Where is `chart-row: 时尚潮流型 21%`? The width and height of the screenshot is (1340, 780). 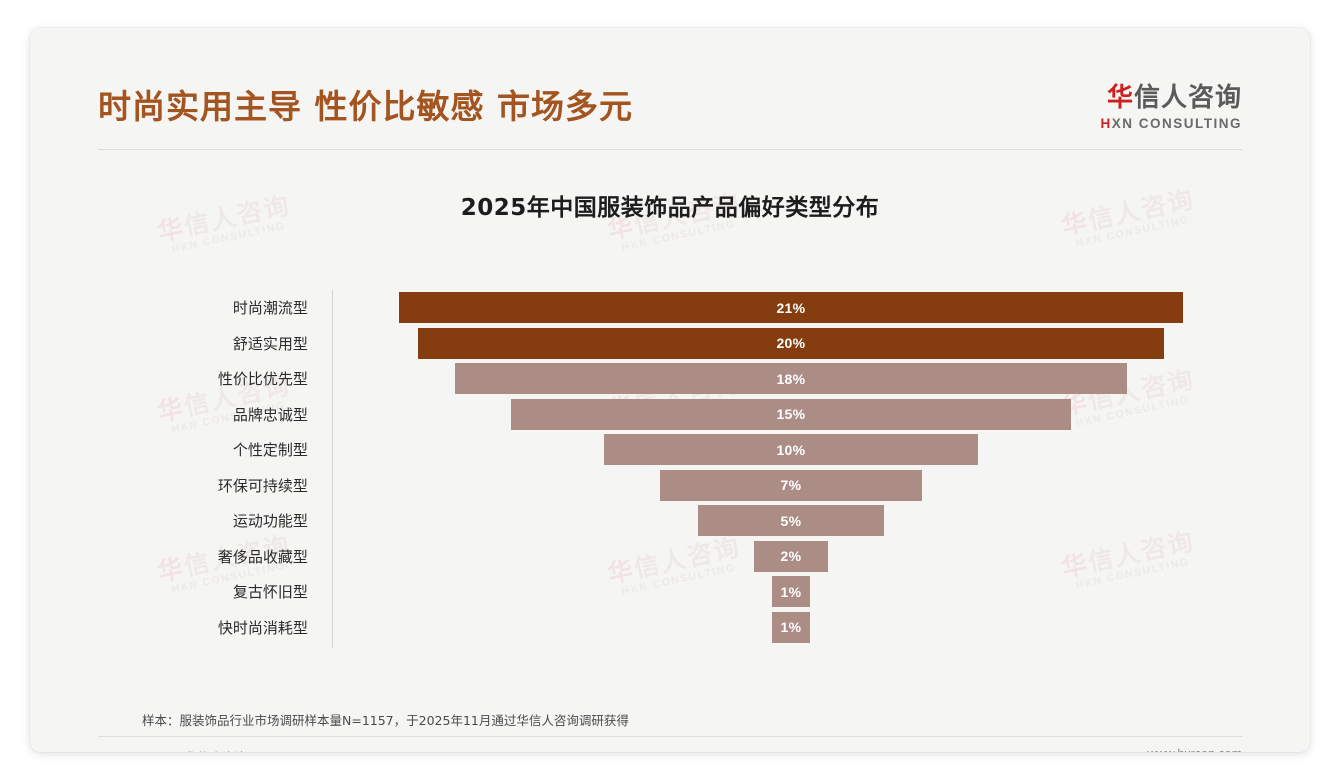
chart-row: 时尚潮流型 21% is located at coordinates (670, 308).